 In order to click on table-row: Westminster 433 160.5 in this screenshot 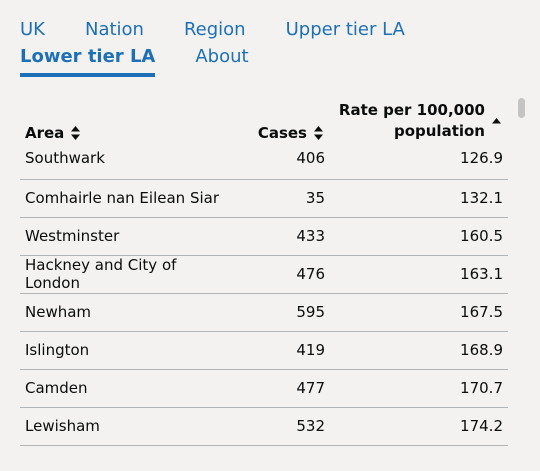, I will do `click(264, 236)`.